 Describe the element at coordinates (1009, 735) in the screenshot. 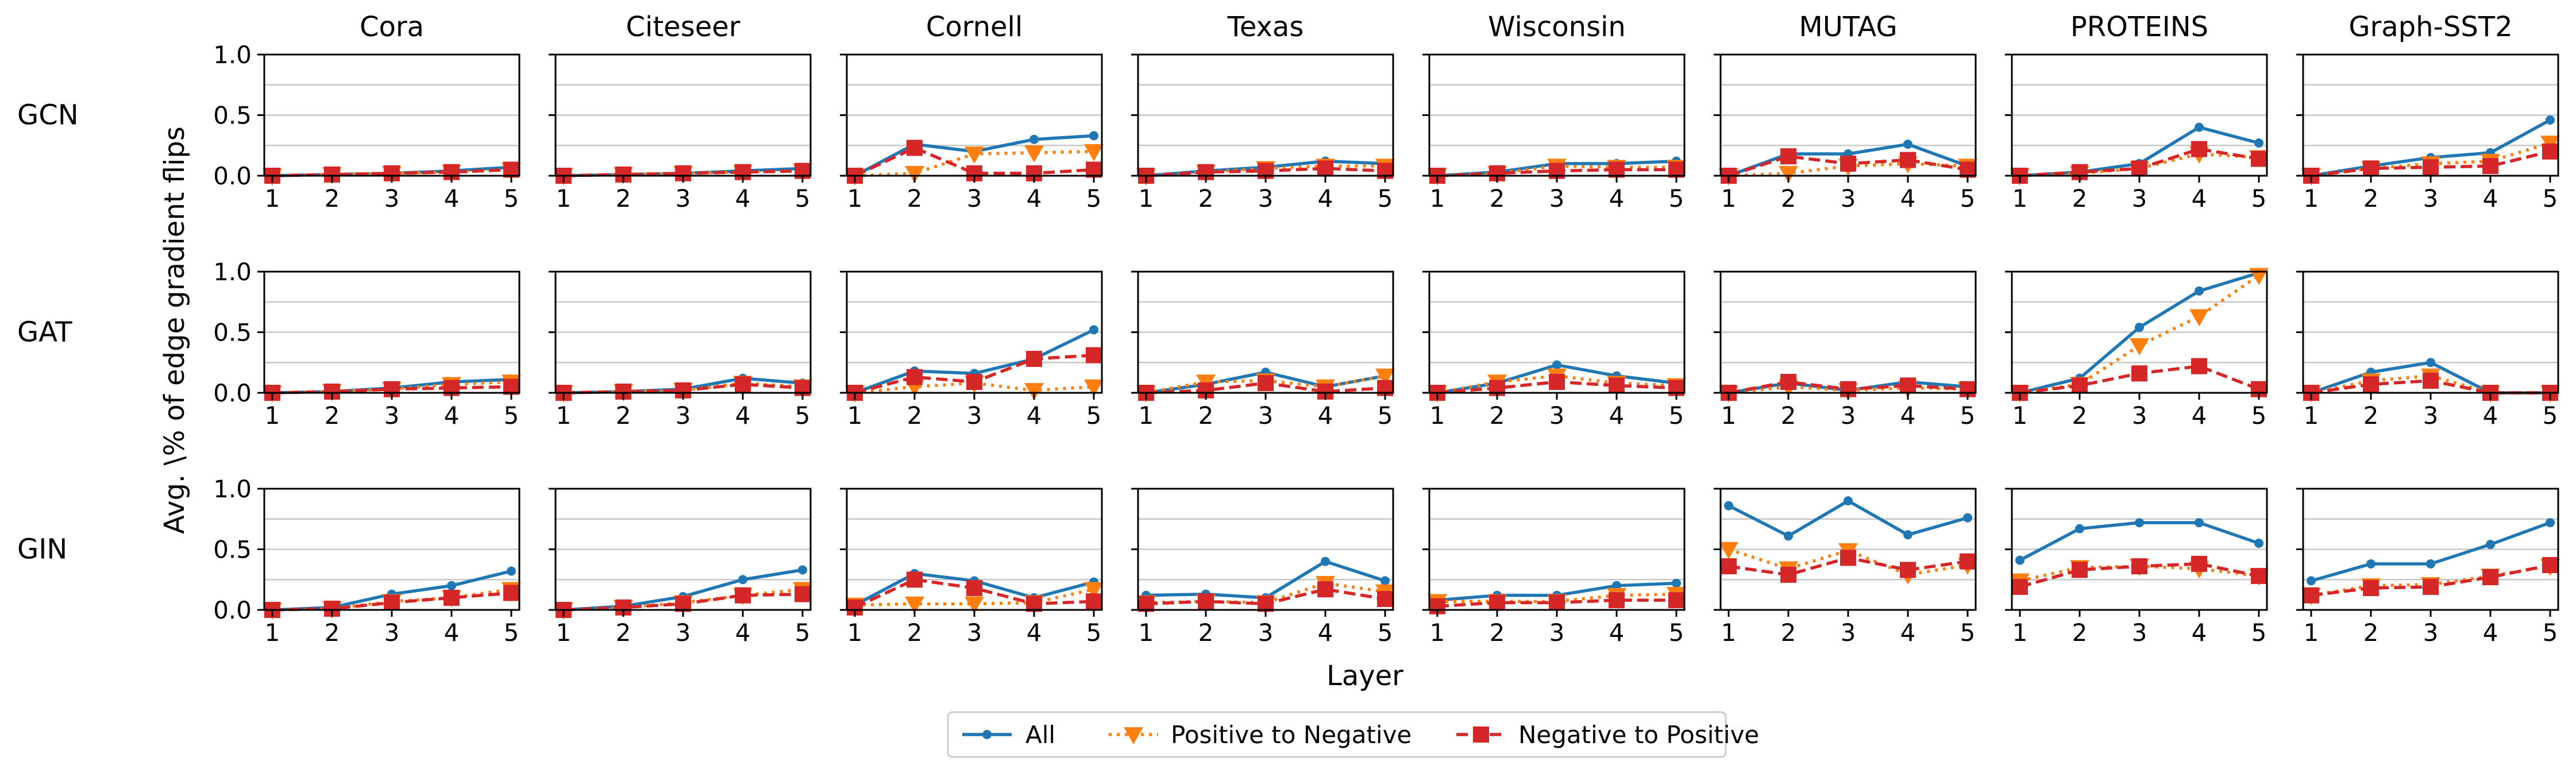

I see `legend-item-all: All` at that location.